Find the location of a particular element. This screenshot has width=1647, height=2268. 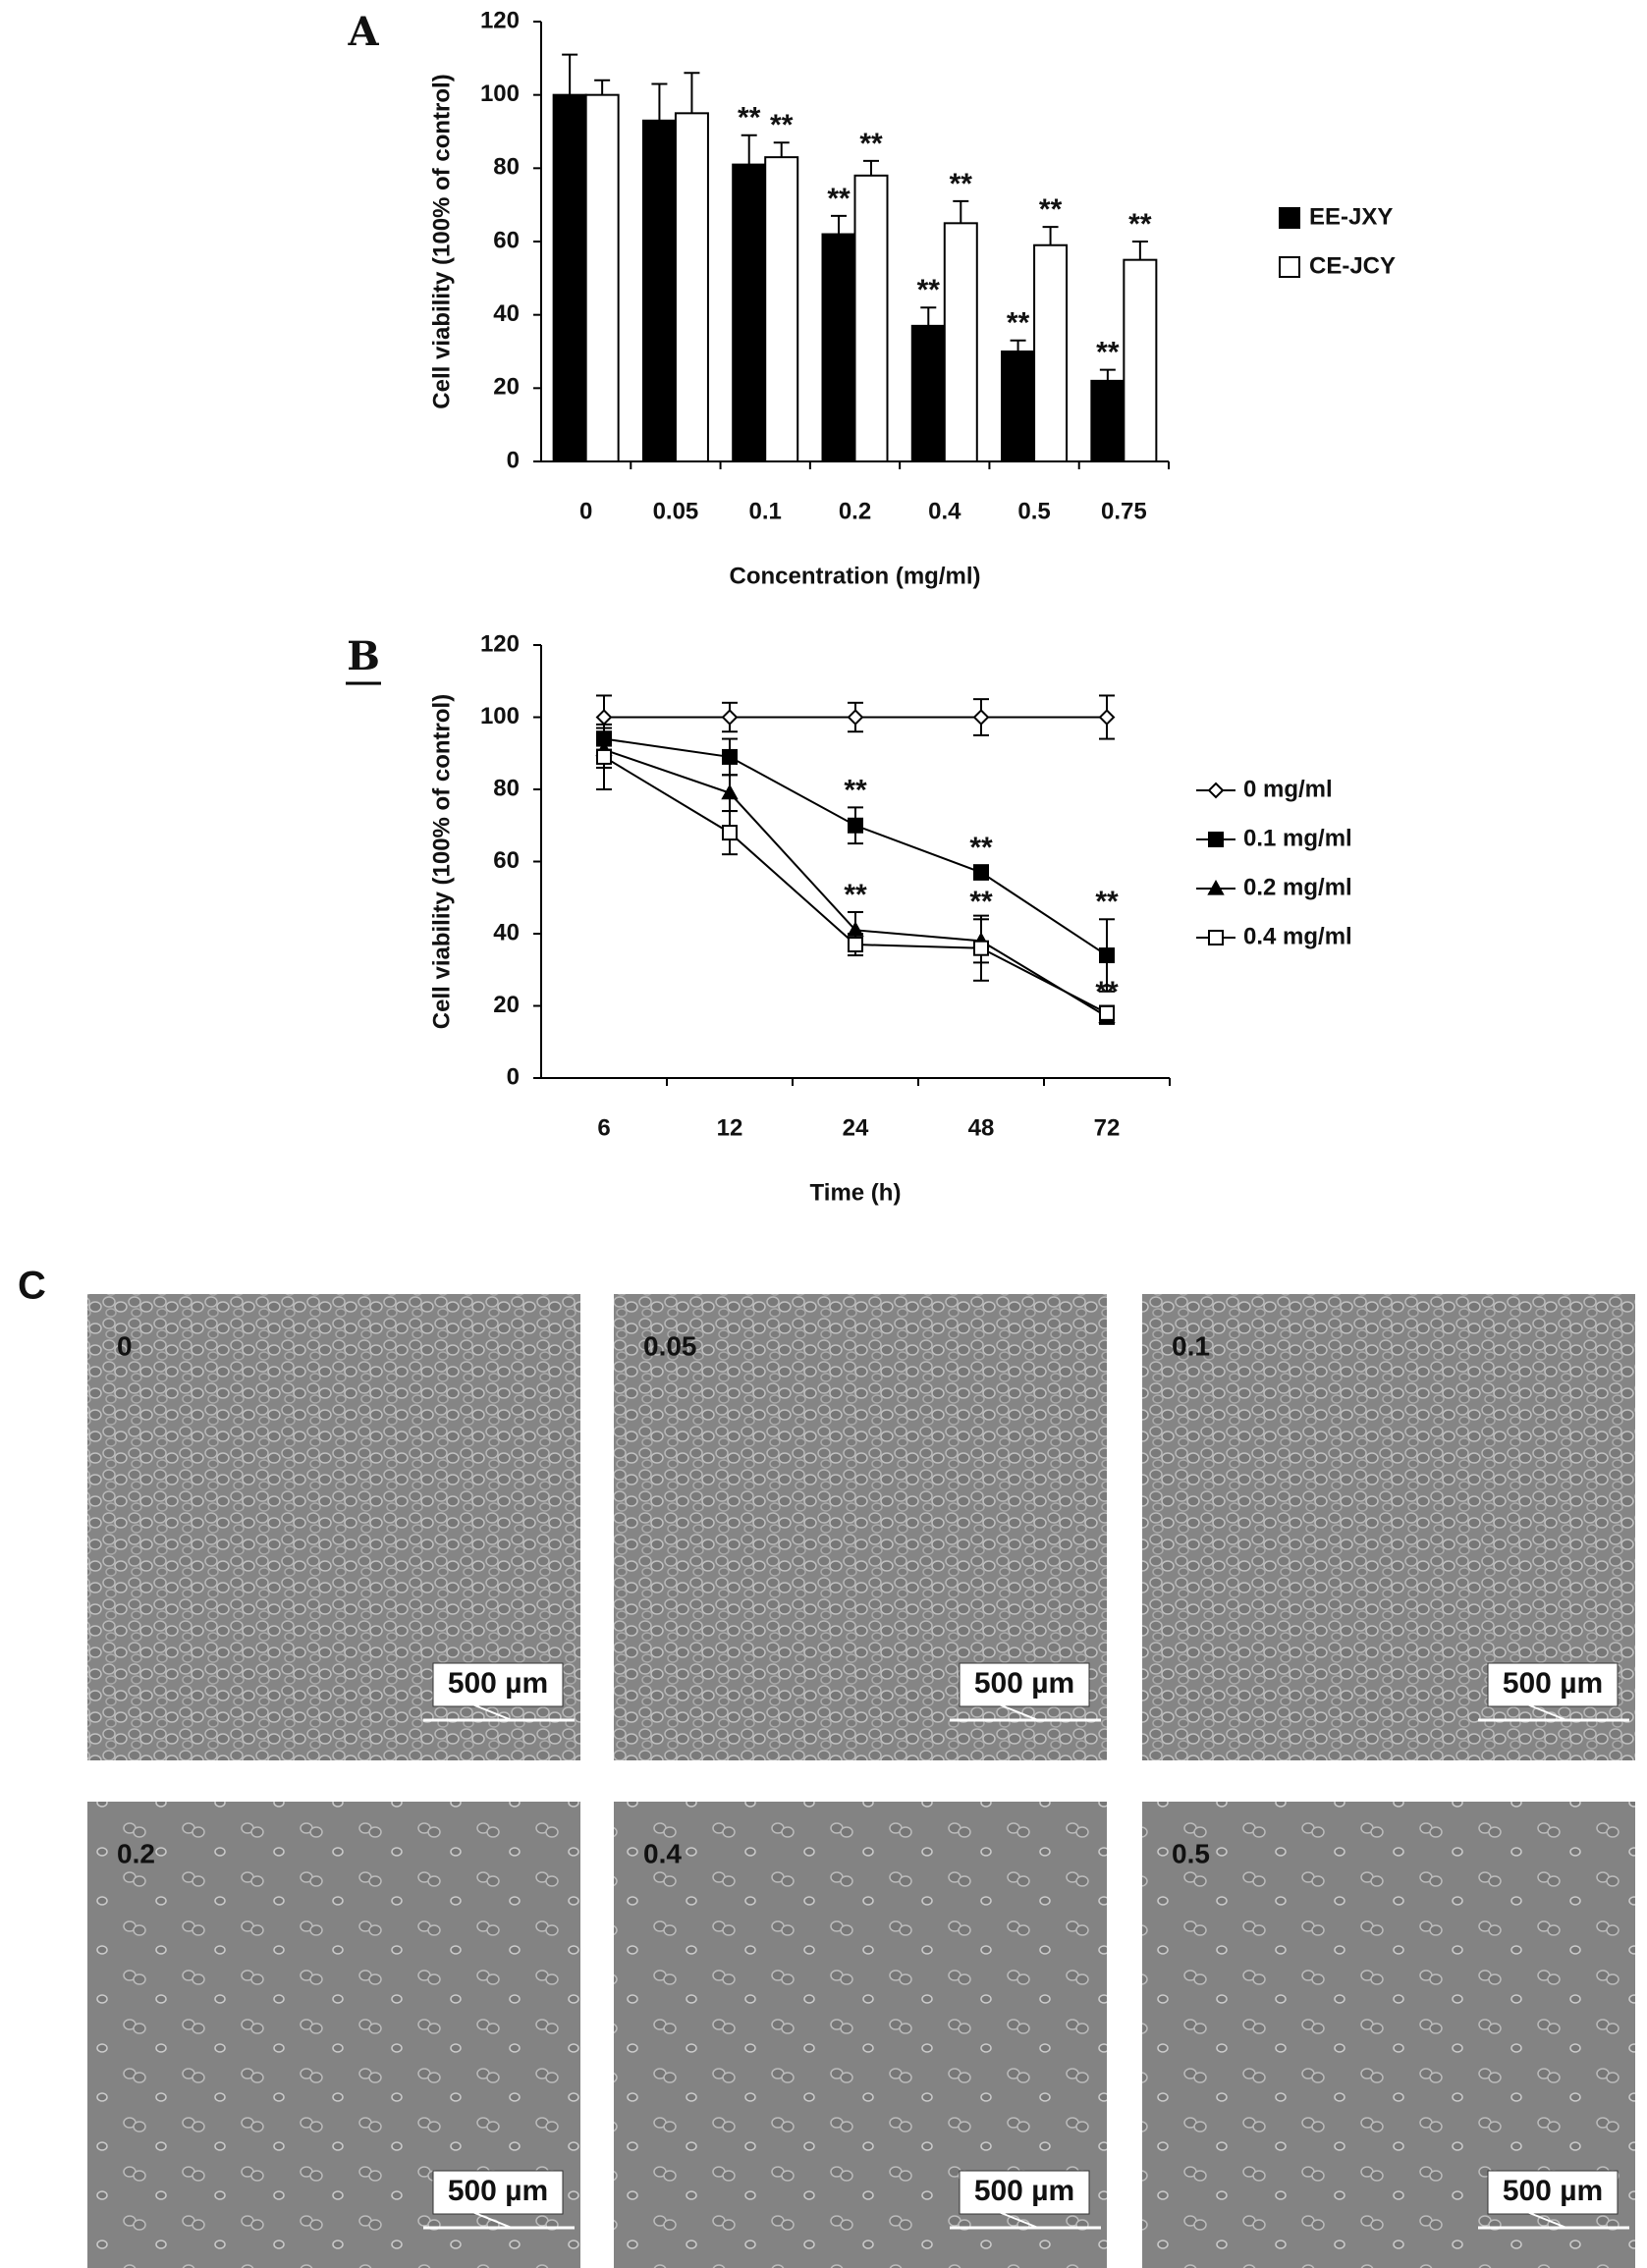

x-axis-label: Time (h) is located at coordinates (856, 1193).